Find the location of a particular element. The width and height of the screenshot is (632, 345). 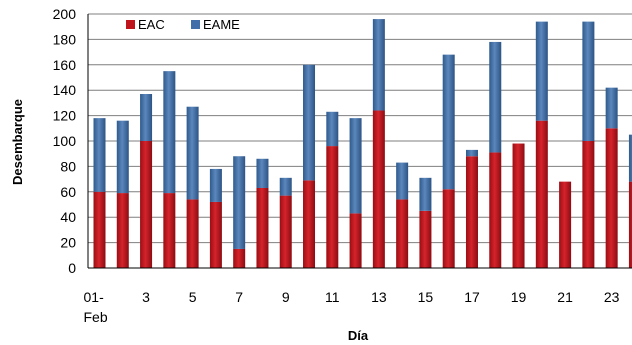

y-axis-title: Desembarque is located at coordinates (17, 142).